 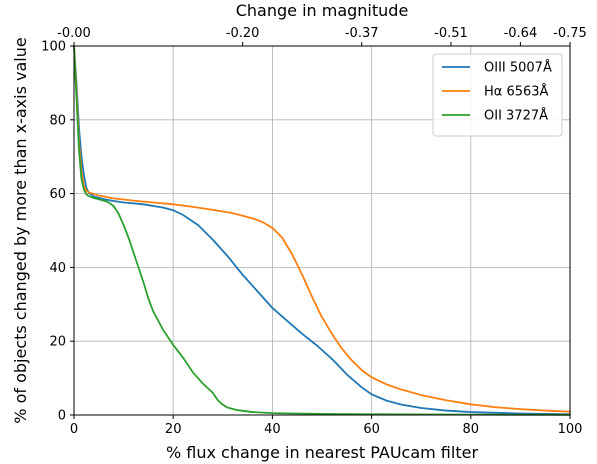 I want to click on y-tick-label: 0, so click(x=62, y=416).